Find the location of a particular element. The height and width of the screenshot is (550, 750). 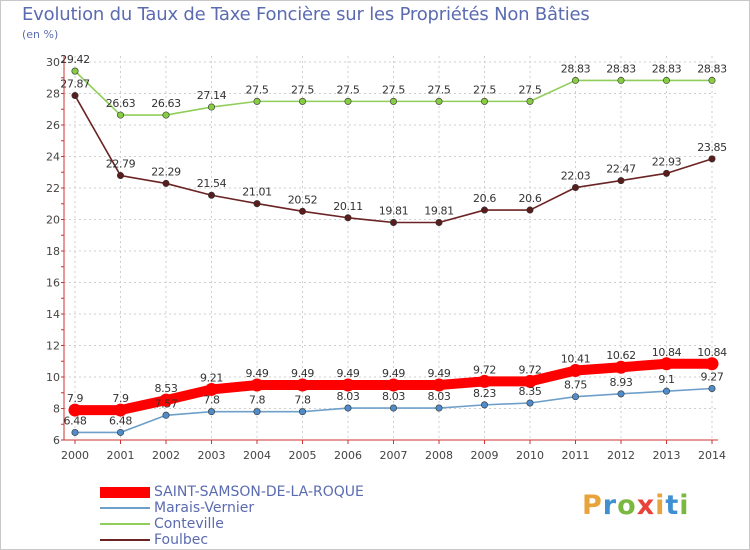

x-tick-label: 2000 is located at coordinates (75, 455).